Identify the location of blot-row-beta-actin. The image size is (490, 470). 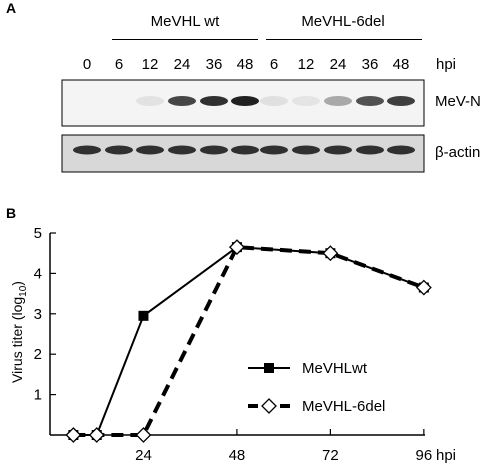
(243, 153).